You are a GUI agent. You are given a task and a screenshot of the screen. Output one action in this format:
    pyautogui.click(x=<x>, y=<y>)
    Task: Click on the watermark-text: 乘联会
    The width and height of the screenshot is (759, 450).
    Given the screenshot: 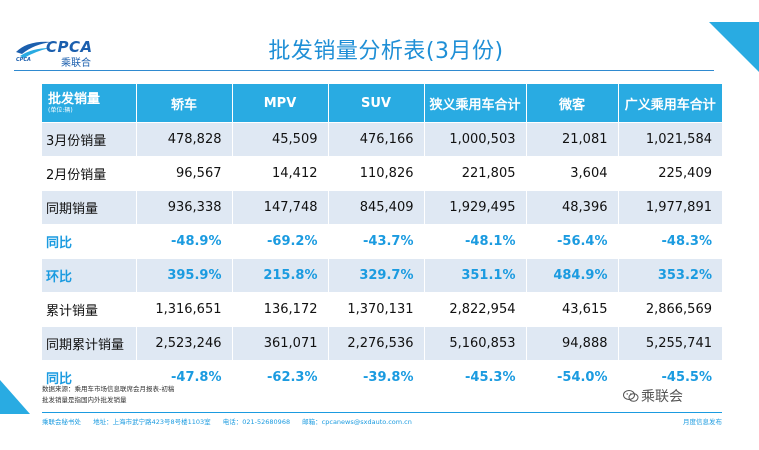 What is the action you would take?
    pyautogui.click(x=662, y=397)
    